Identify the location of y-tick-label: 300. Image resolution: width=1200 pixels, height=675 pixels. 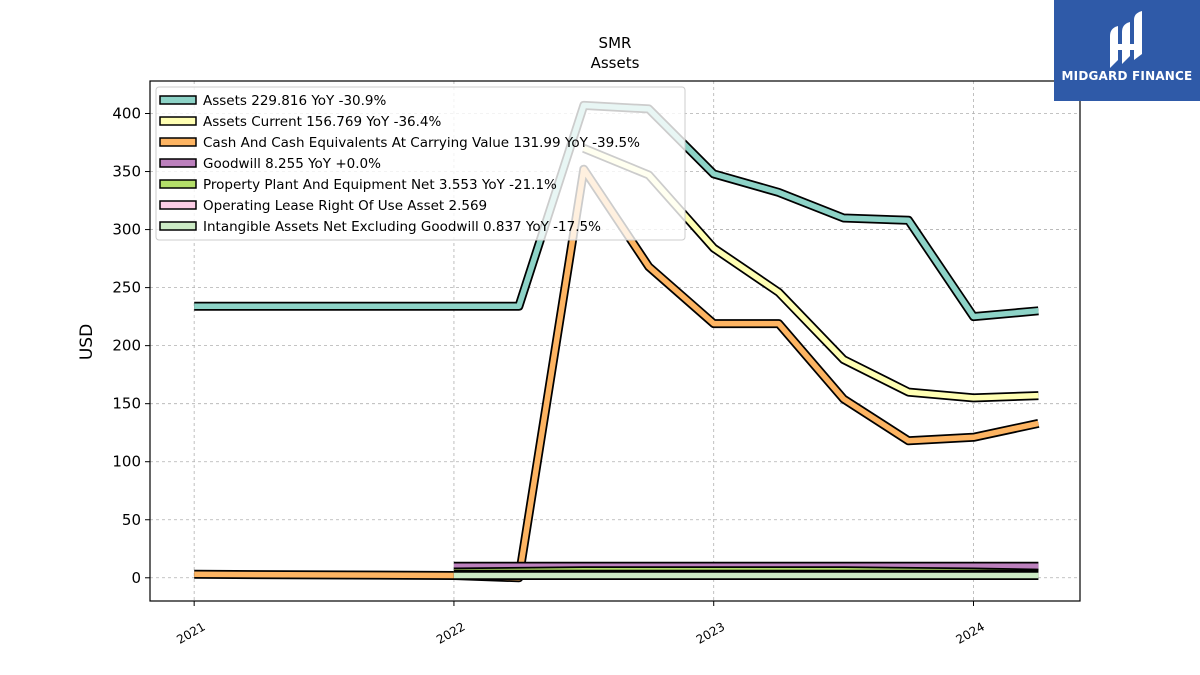
(126, 230).